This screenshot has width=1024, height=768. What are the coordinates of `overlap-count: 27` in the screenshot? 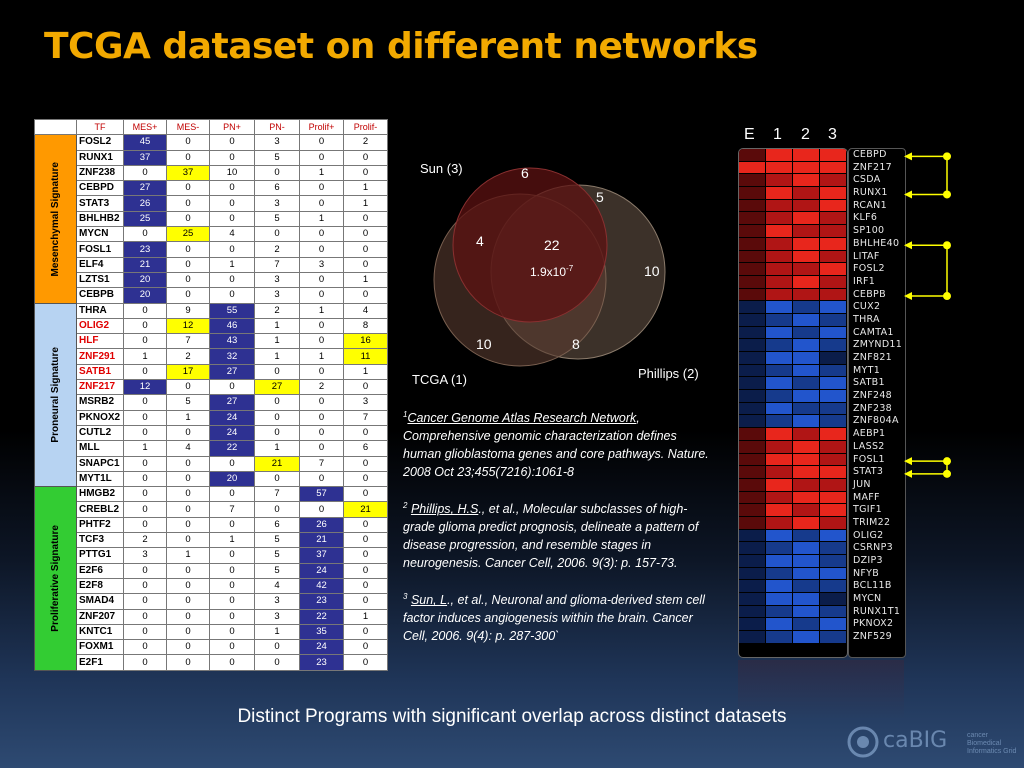 It's located at (232, 372).